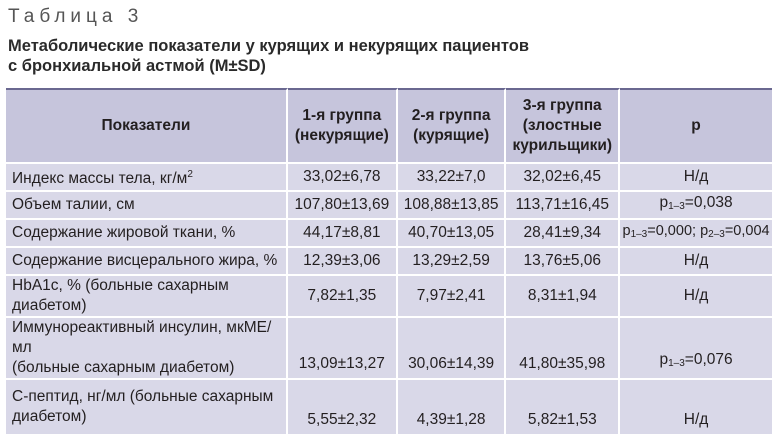 Image resolution: width=778 pixels, height=436 pixels. I want to click on cell-group-3: 41,80±35,98, so click(563, 348).